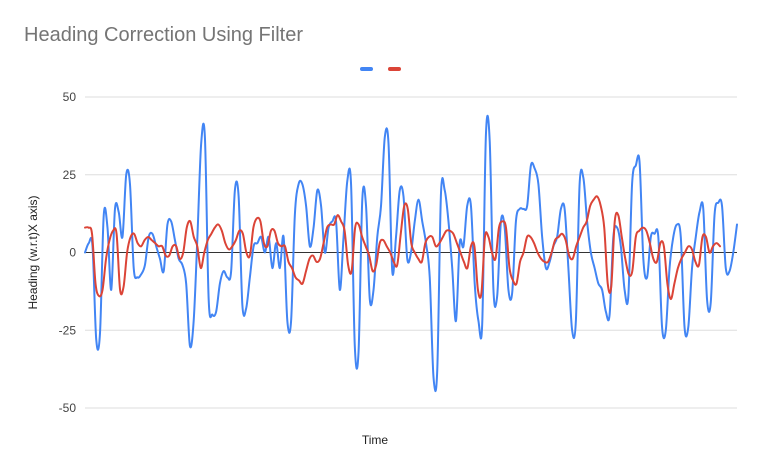 The height and width of the screenshot is (471, 762). What do you see at coordinates (375, 440) in the screenshot?
I see `x-axis-label: Time` at bounding box center [375, 440].